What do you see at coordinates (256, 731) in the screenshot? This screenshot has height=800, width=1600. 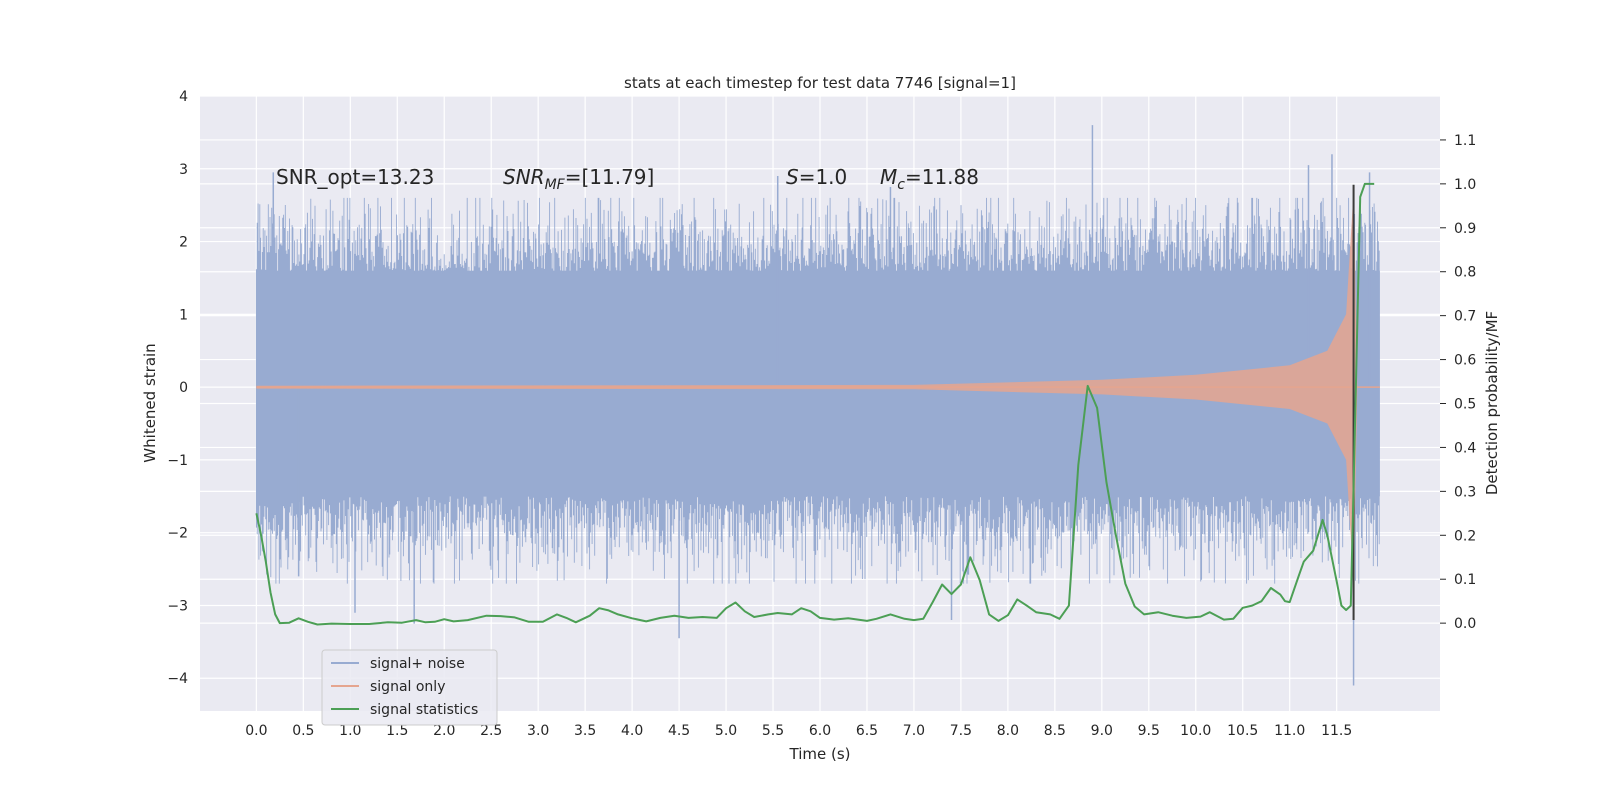 I see `x-tick-label: 0.0` at bounding box center [256, 731].